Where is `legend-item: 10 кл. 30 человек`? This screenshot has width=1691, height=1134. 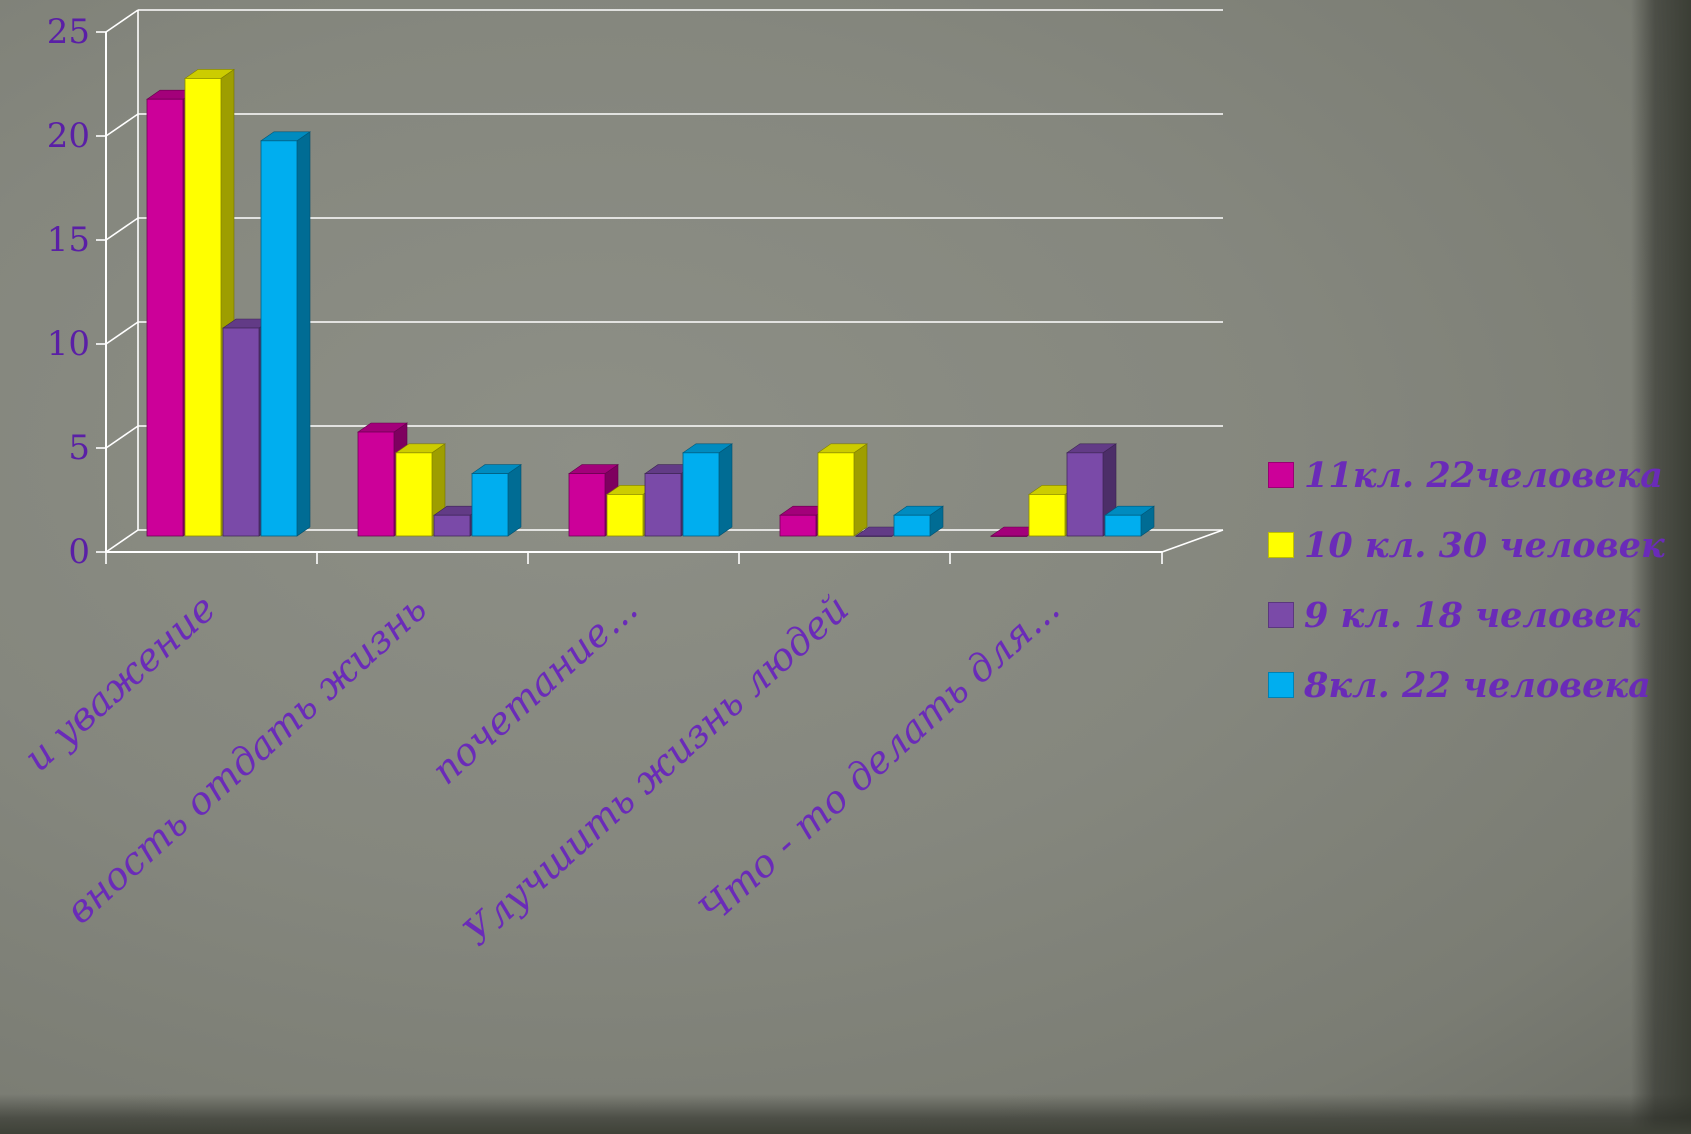 legend-item: 10 кл. 30 человек is located at coordinates (1466, 545).